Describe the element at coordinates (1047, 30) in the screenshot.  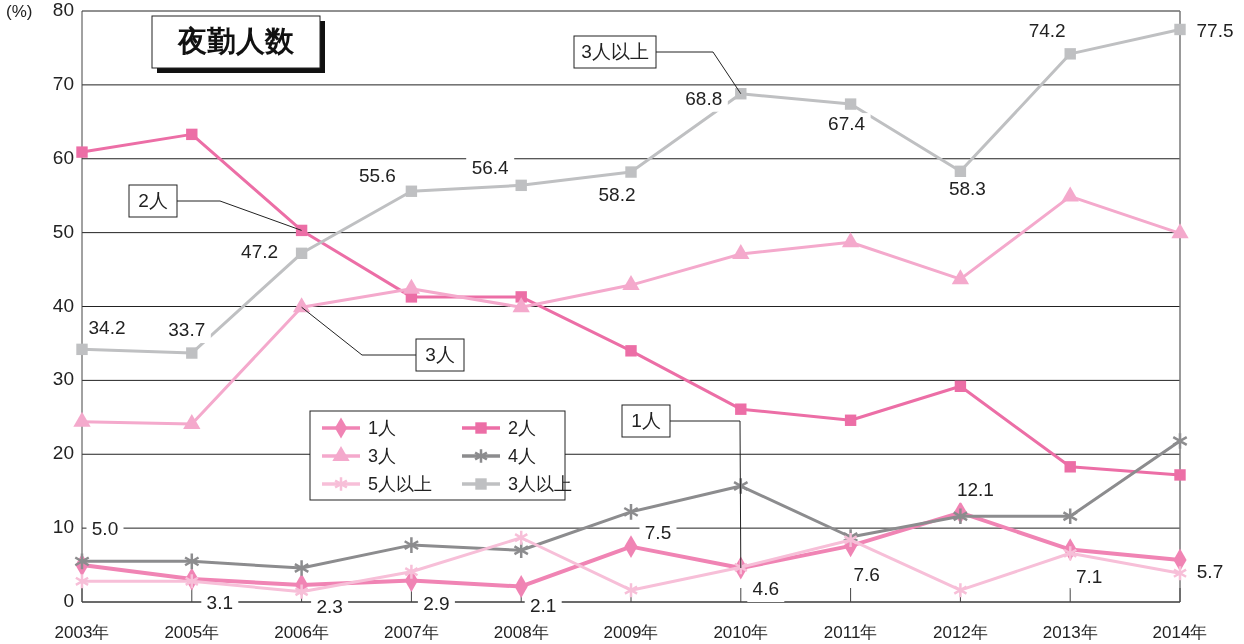
I see `data-label: 74.2` at that location.